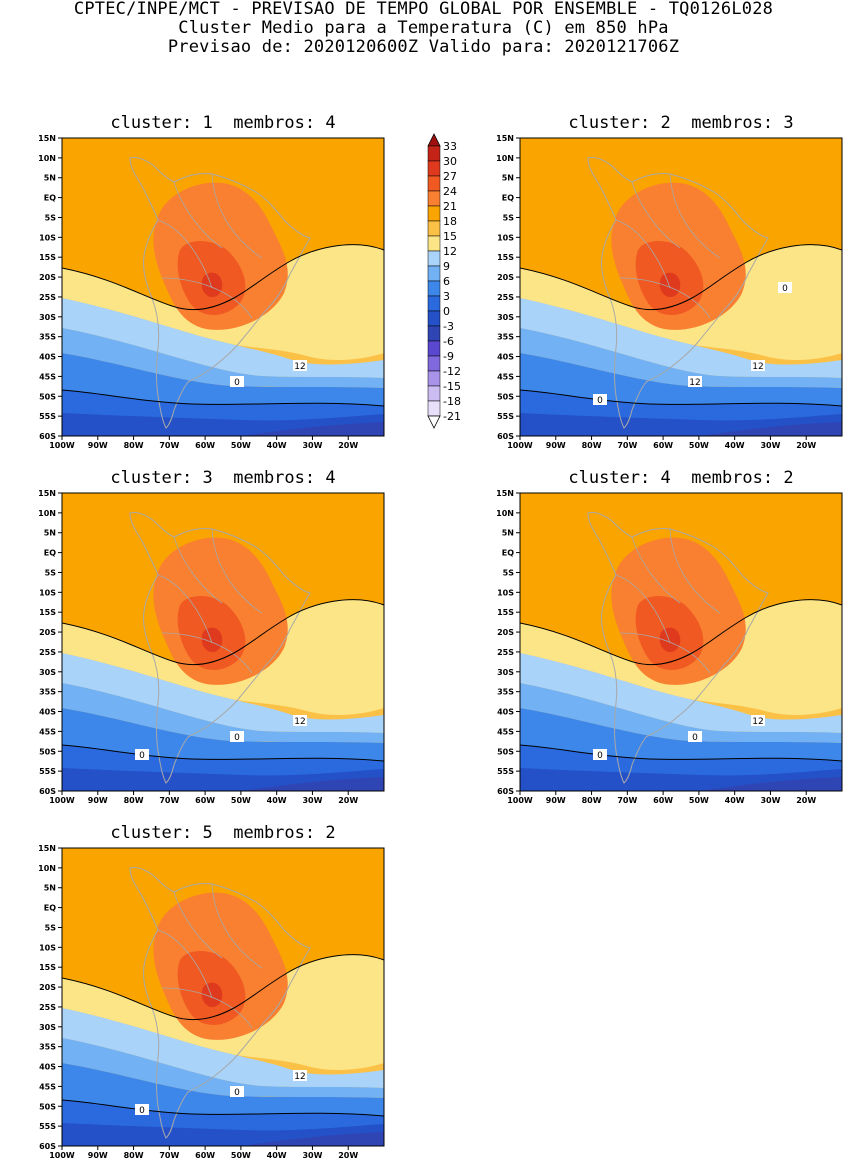  Describe the element at coordinates (223, 478) in the screenshot. I see `panel-title-3: cluster: 3 membros: 4` at that location.